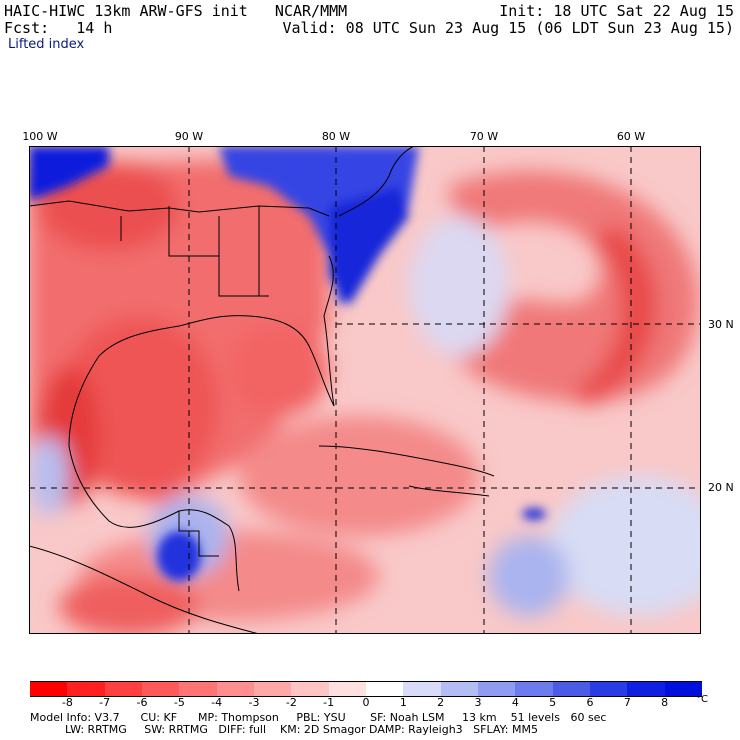  What do you see at coordinates (484, 136) in the screenshot?
I see `lon-label: 70 W` at bounding box center [484, 136].